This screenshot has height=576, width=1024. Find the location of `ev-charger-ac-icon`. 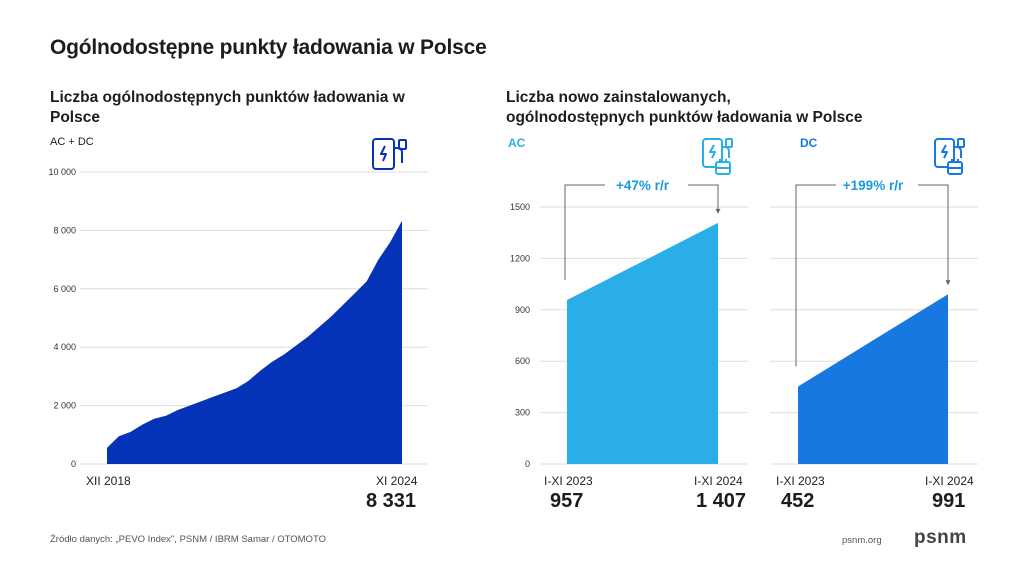

ev-charger-ac-icon is located at coordinates (717, 156).